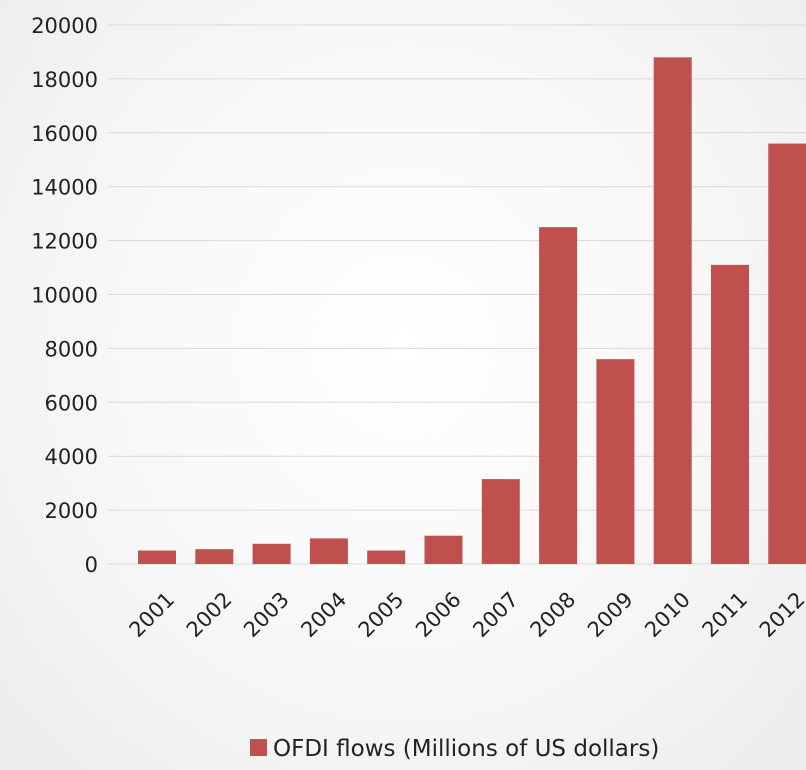  Describe the element at coordinates (64, 242) in the screenshot. I see `y-tick-label: 12000` at that location.